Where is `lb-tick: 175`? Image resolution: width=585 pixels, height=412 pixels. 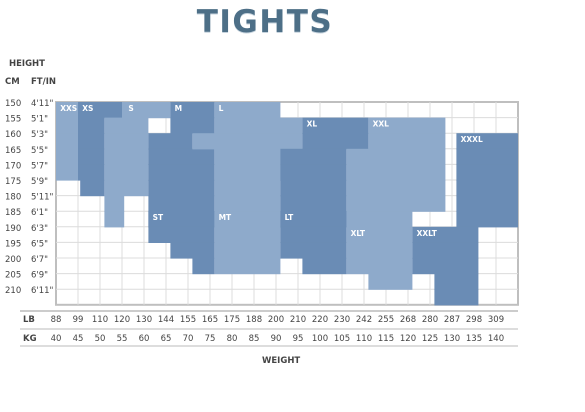 lb-tick: 175 is located at coordinates (232, 320).